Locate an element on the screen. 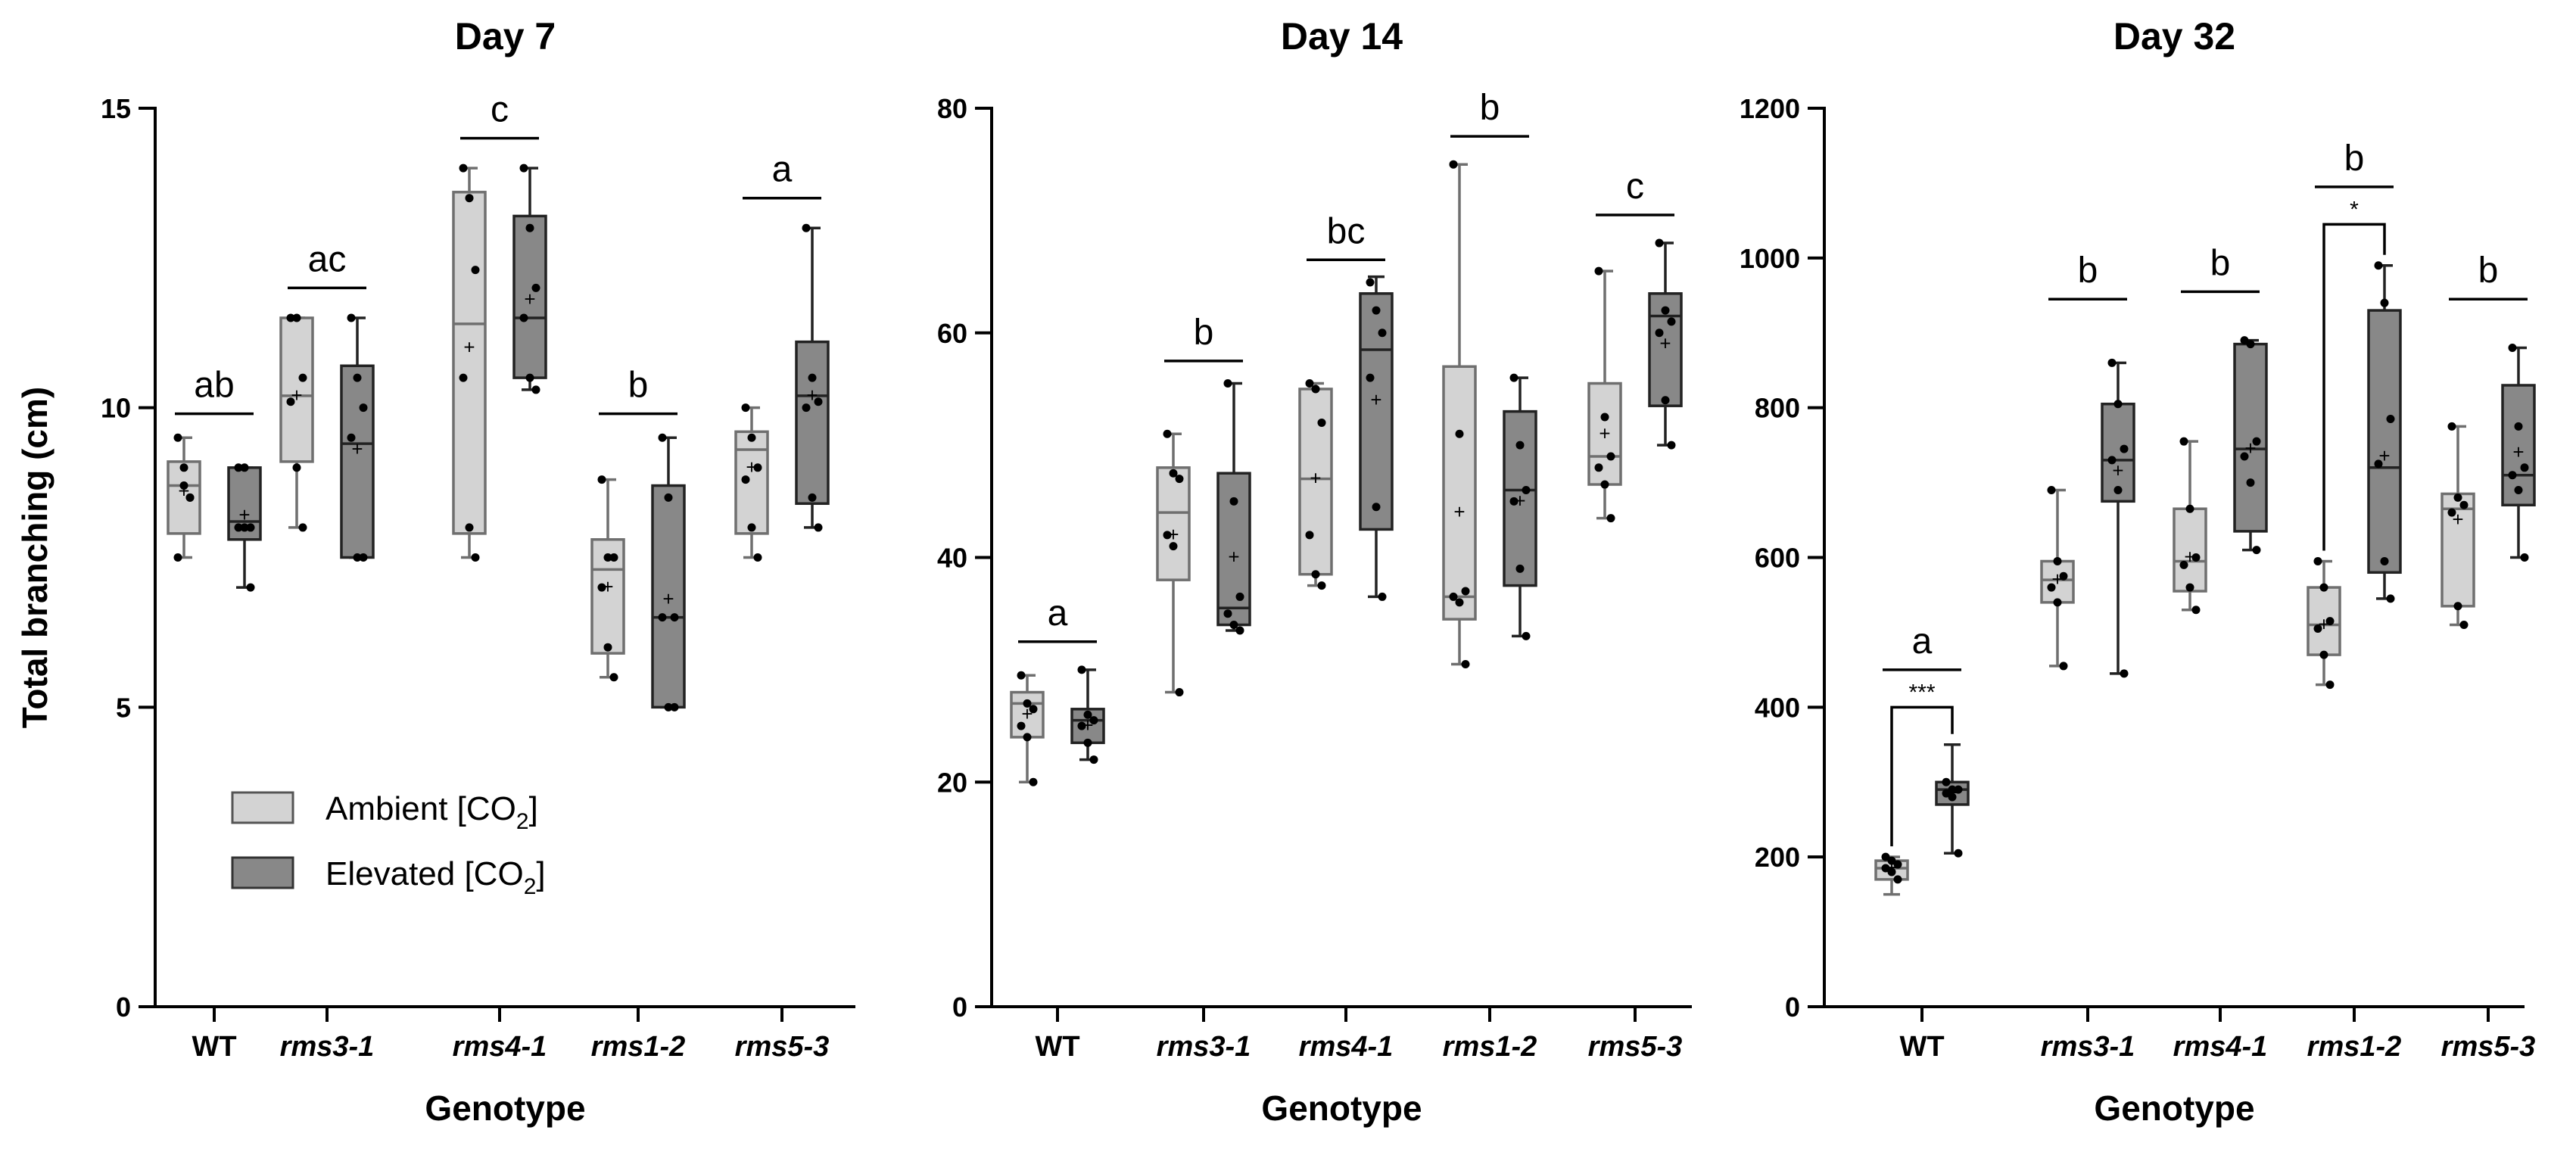 Image resolution: width=2576 pixels, height=1149 pixels. panel-title: Day 14 is located at coordinates (1342, 36).